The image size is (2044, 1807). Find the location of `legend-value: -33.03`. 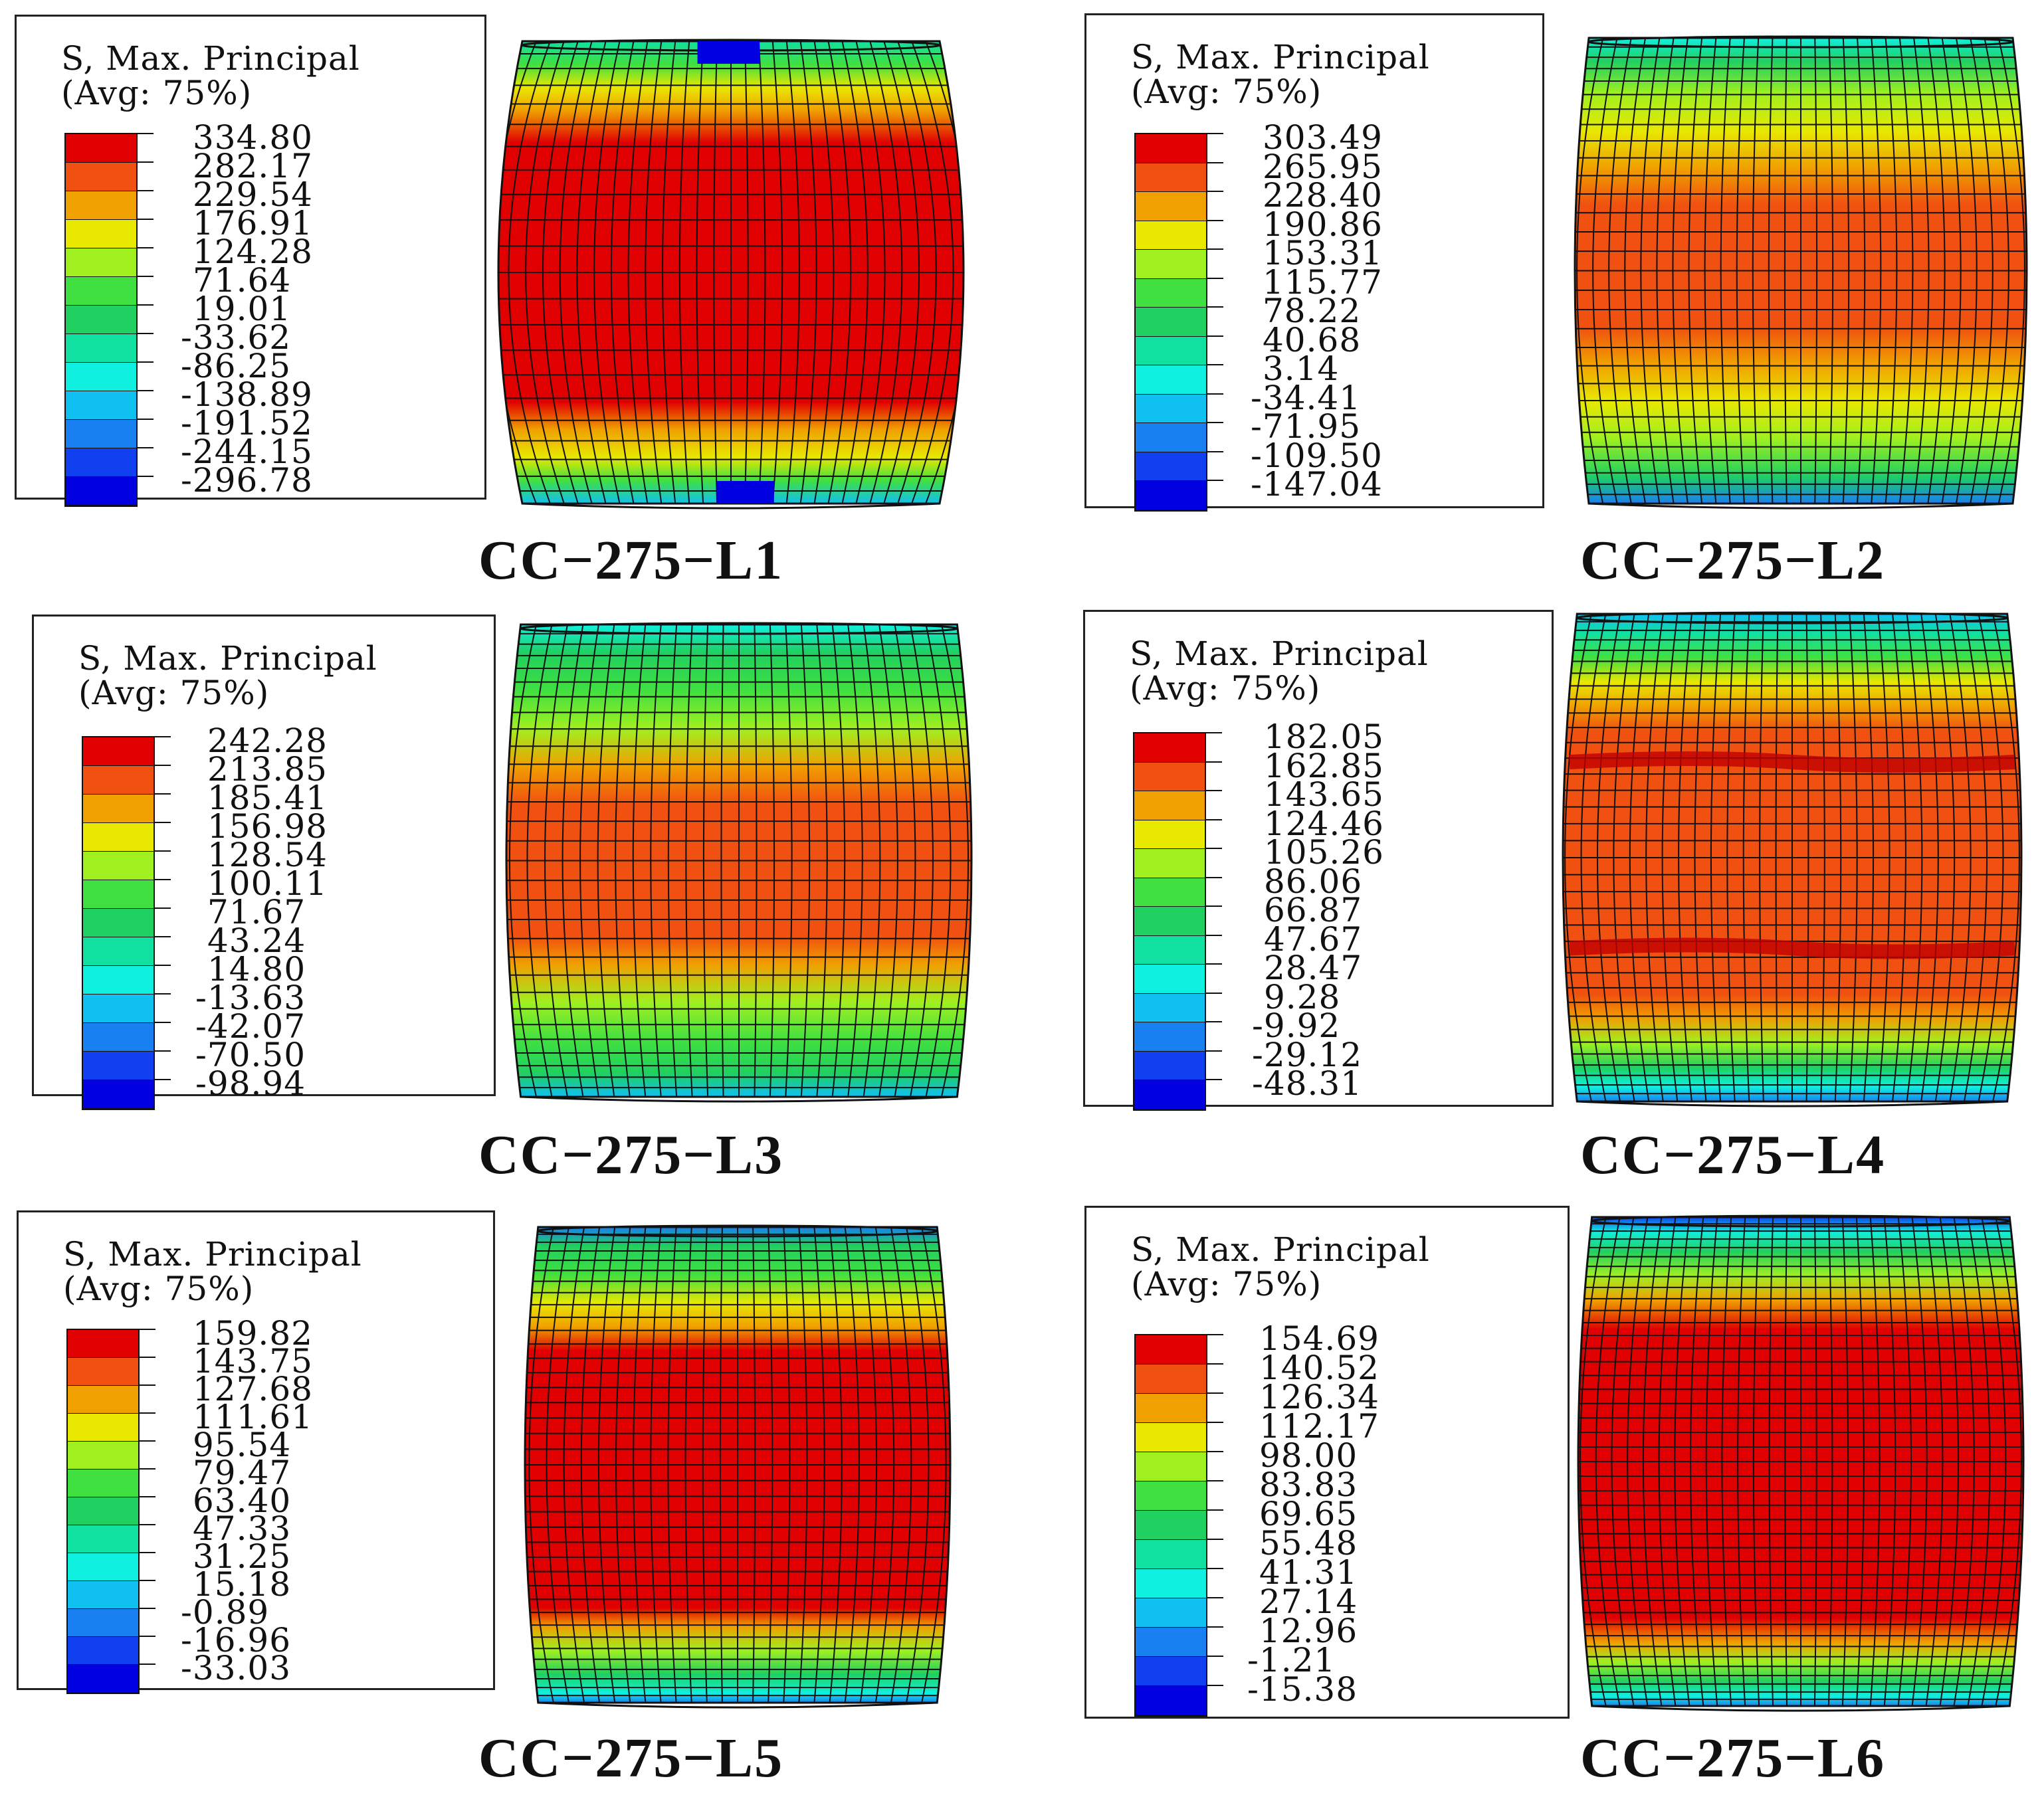

legend-value: -33.03 is located at coordinates (237, 1668).